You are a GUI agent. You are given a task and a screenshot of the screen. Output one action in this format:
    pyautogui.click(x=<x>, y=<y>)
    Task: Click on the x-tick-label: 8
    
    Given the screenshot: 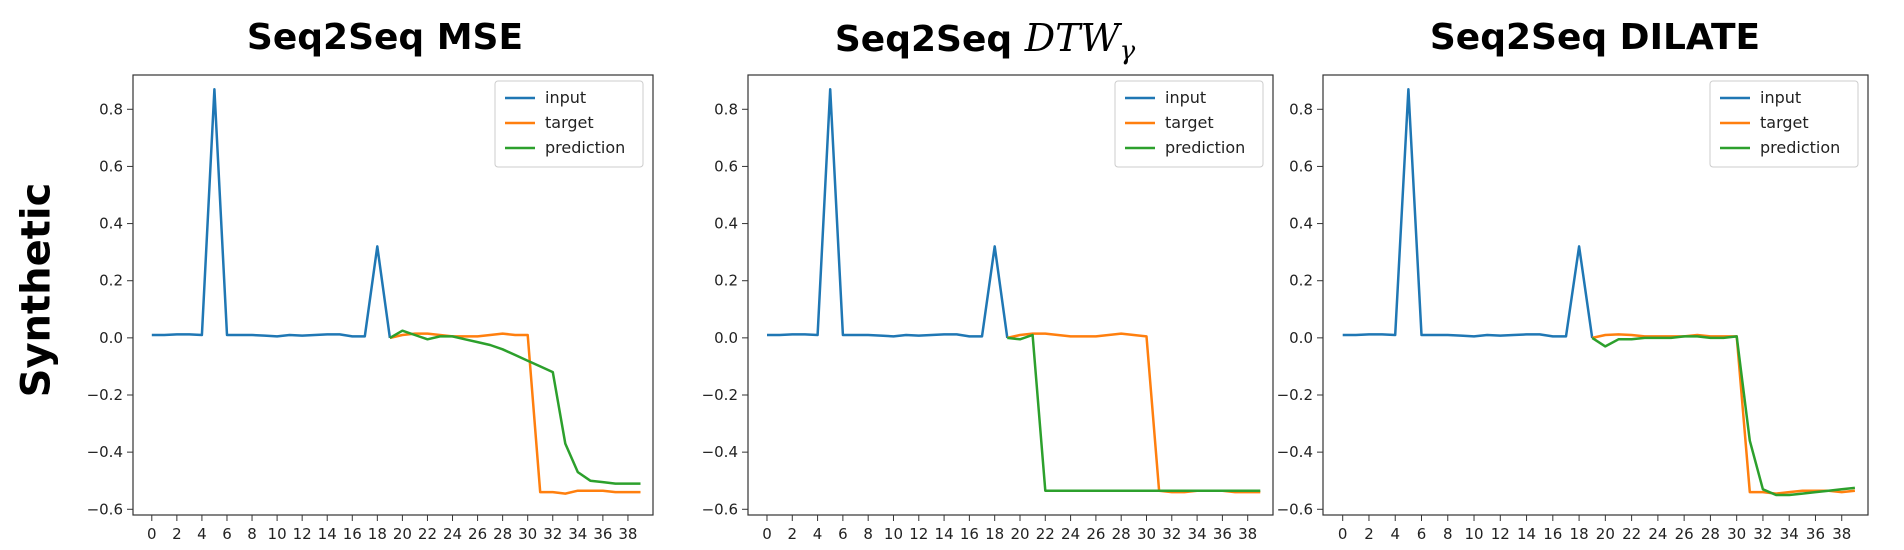 What is the action you would take?
    pyautogui.click(x=868, y=534)
    